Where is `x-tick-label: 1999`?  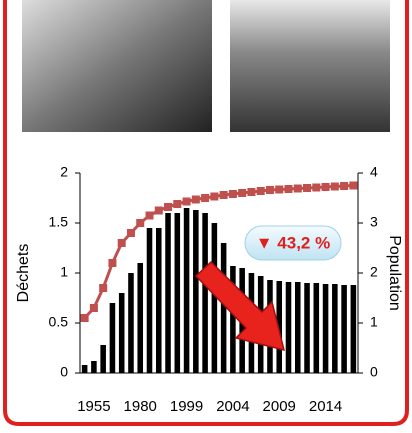
x-tick-label: 1999 is located at coordinates (186, 406).